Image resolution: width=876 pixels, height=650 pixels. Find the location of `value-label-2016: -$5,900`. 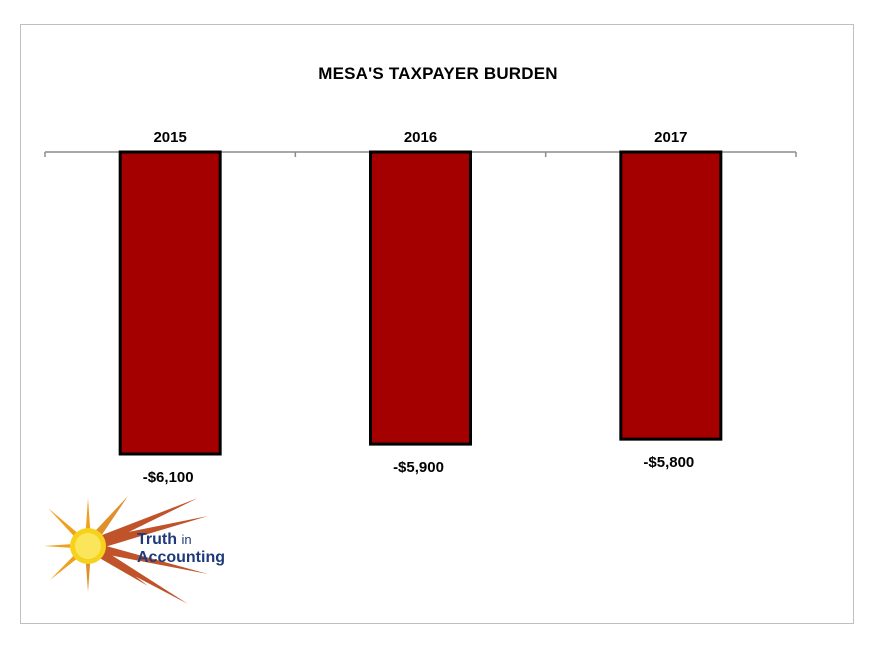

value-label-2016: -$5,900 is located at coordinates (418, 467).